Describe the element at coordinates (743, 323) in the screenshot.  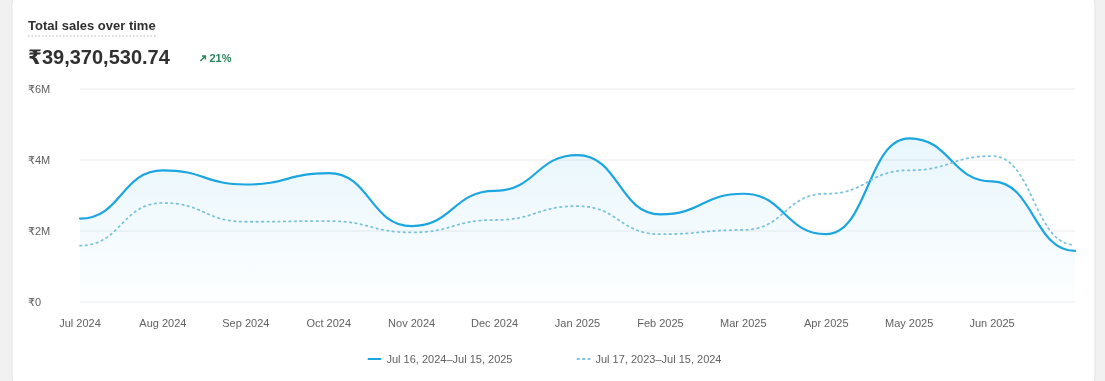
I see `x-tick-label: Mar 2025` at that location.